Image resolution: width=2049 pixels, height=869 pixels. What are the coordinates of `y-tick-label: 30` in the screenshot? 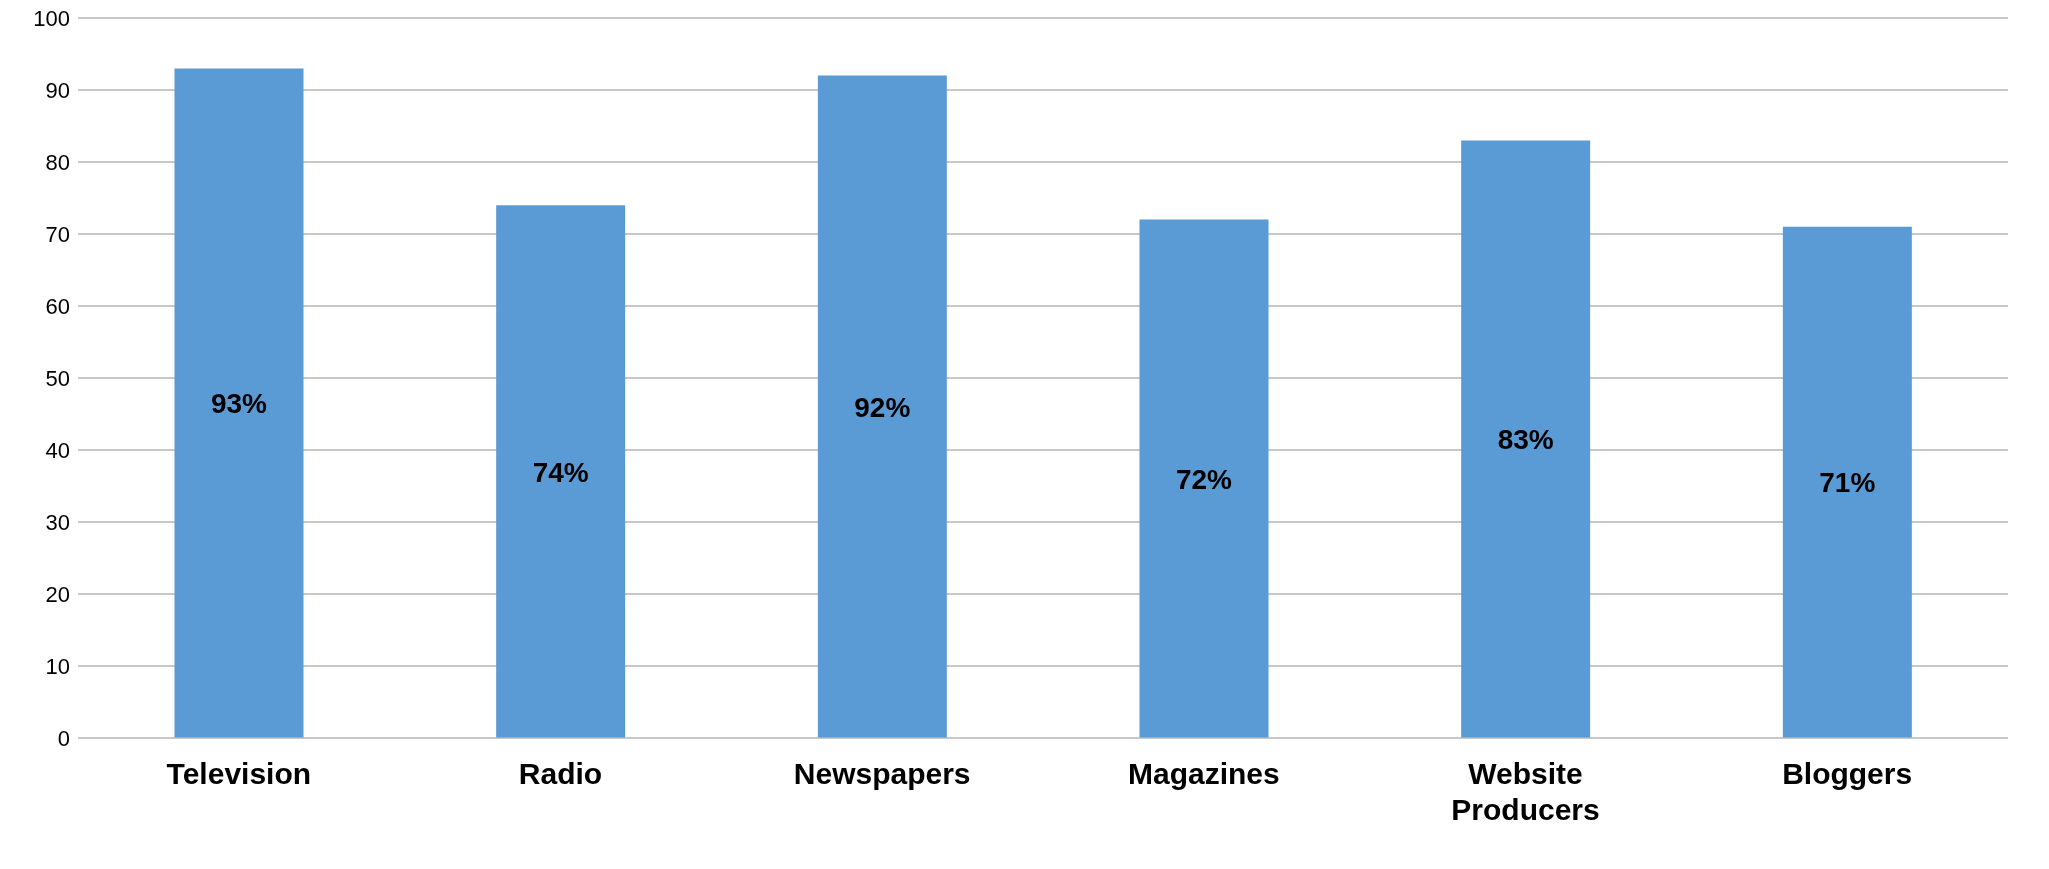 It's located at (57, 522).